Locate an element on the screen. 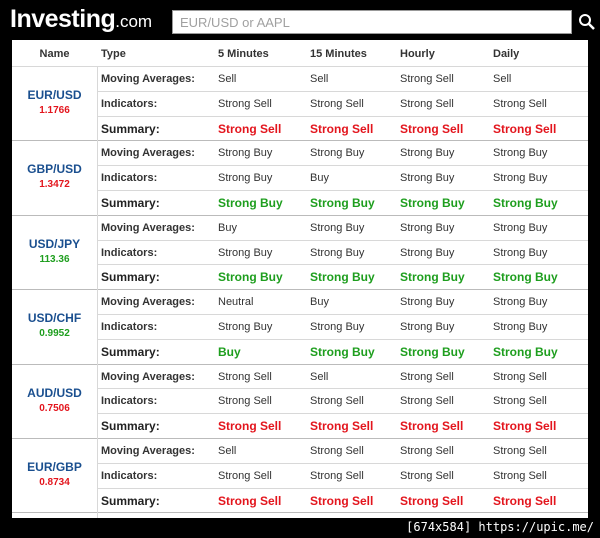  search-box is located at coordinates (372, 22).